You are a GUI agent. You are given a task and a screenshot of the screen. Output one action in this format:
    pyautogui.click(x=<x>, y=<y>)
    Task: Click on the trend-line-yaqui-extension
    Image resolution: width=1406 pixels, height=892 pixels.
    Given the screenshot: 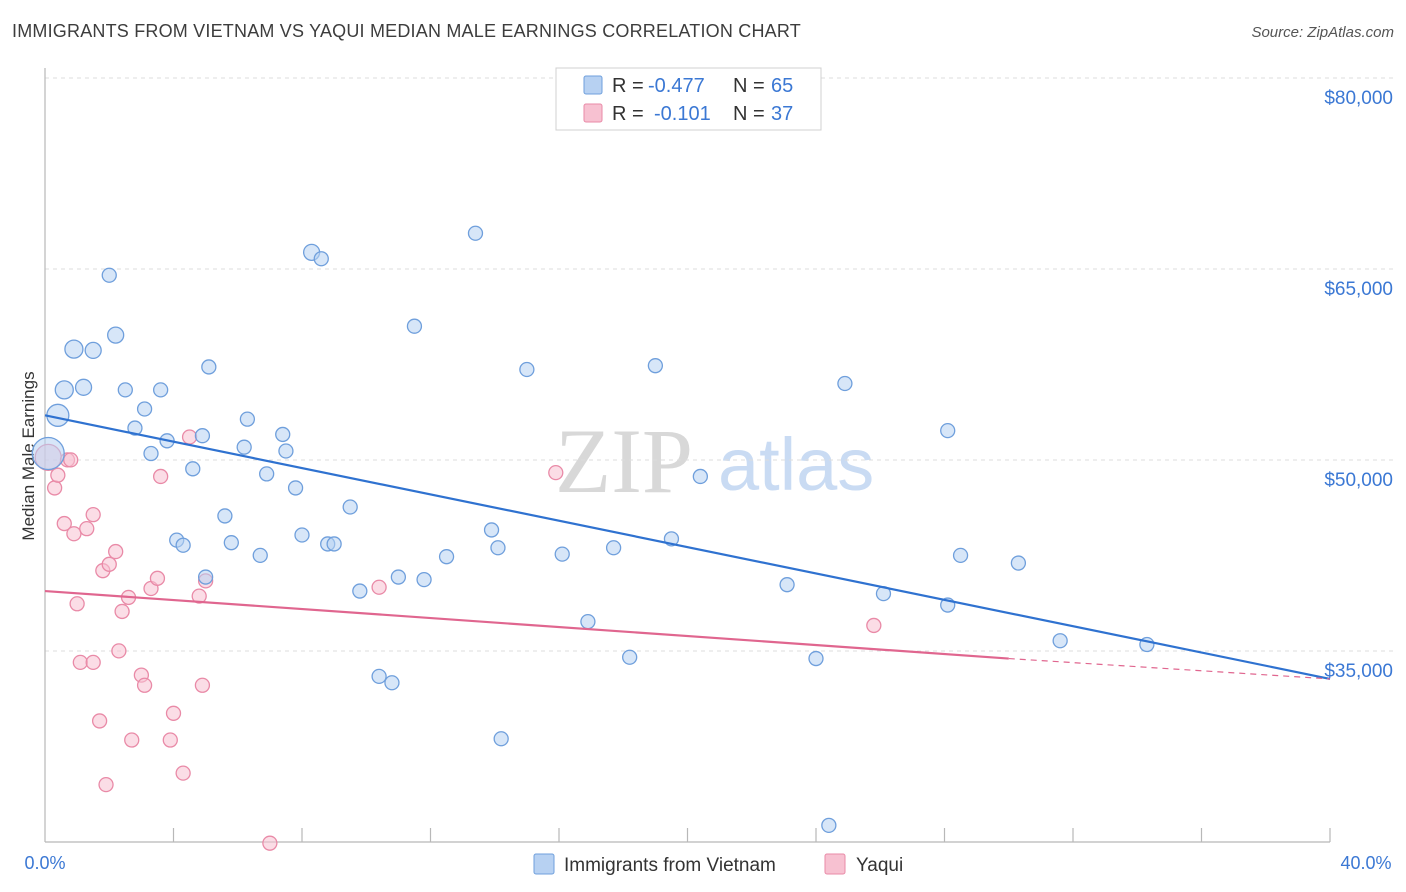 What is the action you would take?
    pyautogui.click(x=1169, y=668)
    